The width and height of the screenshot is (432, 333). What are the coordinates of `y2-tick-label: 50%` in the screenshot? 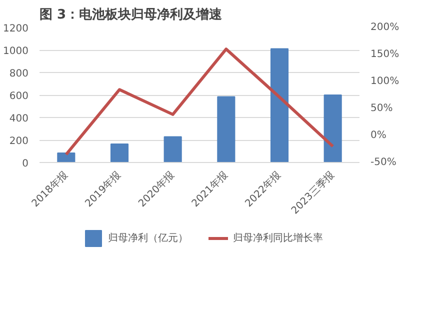 It's located at (381, 108).